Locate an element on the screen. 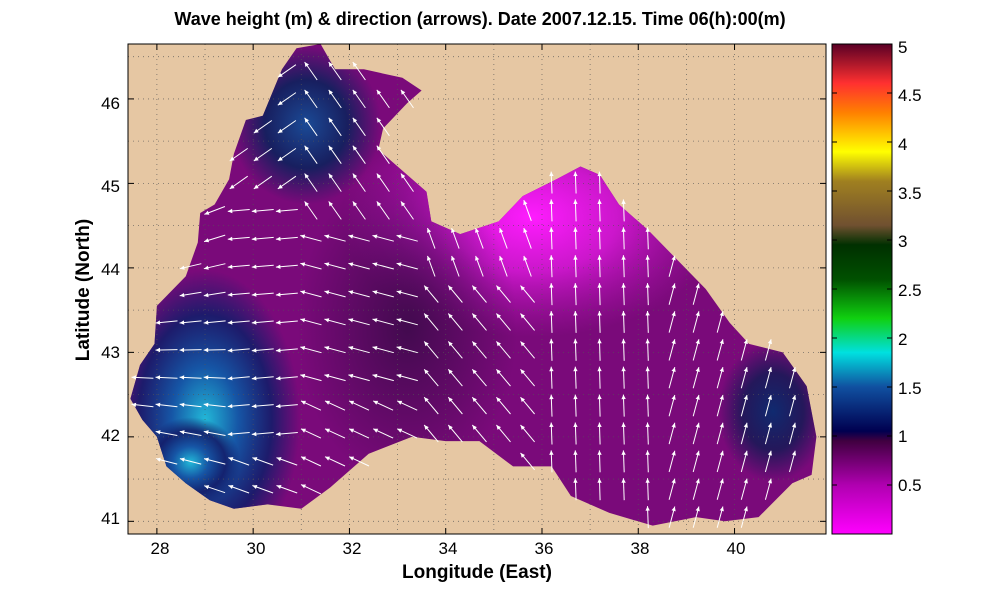  colorbar-tick-label: 1.5 is located at coordinates (910, 388).